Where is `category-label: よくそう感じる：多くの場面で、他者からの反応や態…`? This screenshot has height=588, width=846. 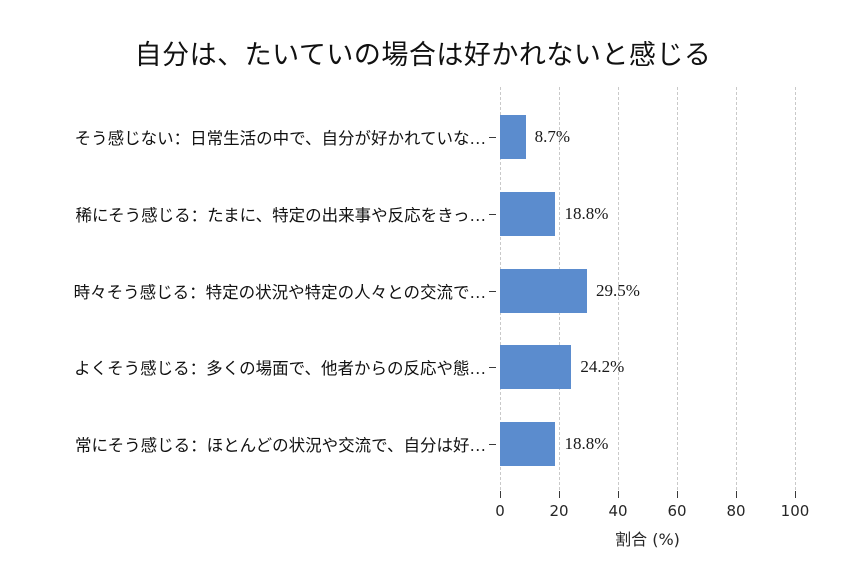 category-label: よくそう感じる：多くの場面で、他者からの反応や態… is located at coordinates (280, 368).